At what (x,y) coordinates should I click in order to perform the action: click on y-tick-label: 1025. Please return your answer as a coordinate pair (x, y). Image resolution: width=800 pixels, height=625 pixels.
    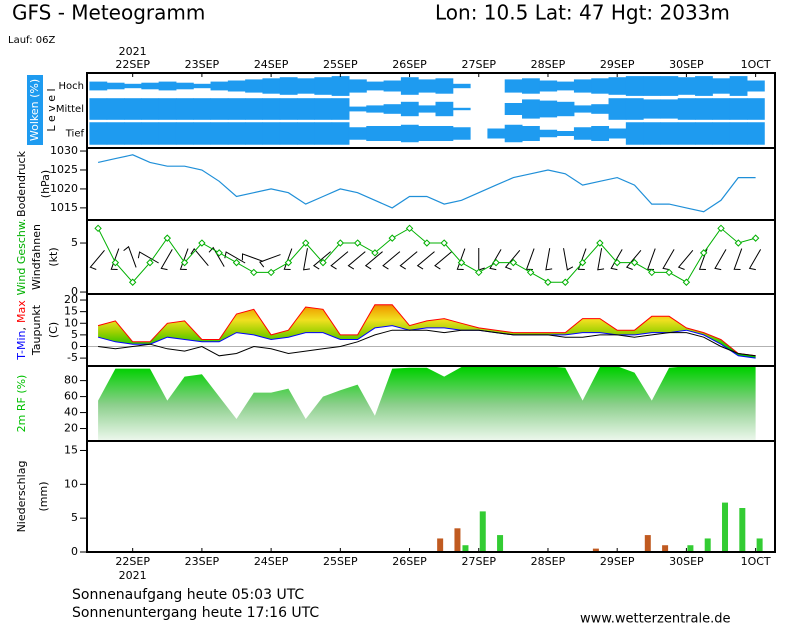
    Looking at the image, I should click on (64, 169).